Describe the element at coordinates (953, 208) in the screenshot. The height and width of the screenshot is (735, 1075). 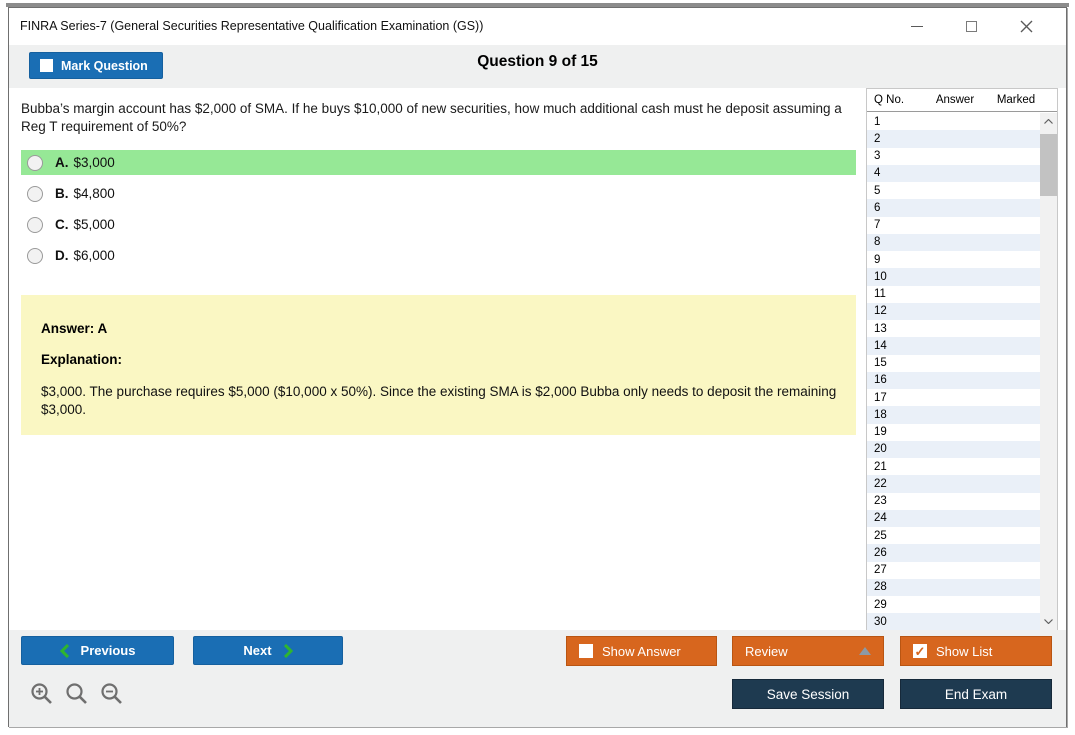
I see `question-list-row: 6` at that location.